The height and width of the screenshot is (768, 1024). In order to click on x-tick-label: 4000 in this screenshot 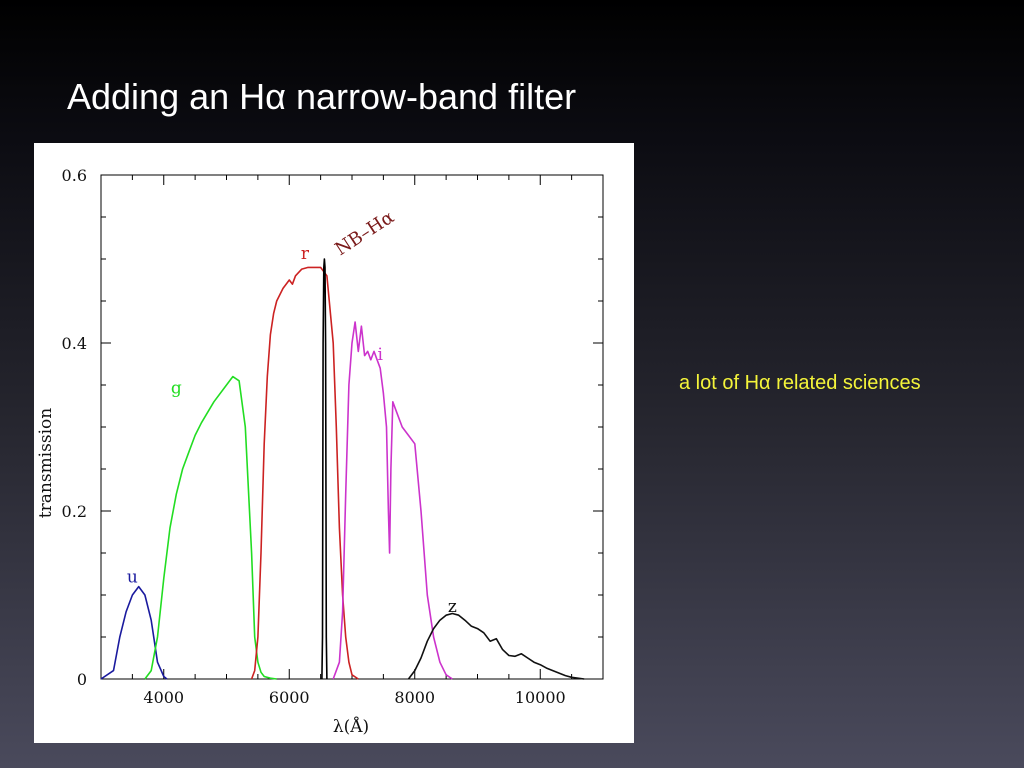, I will do `click(163, 697)`.